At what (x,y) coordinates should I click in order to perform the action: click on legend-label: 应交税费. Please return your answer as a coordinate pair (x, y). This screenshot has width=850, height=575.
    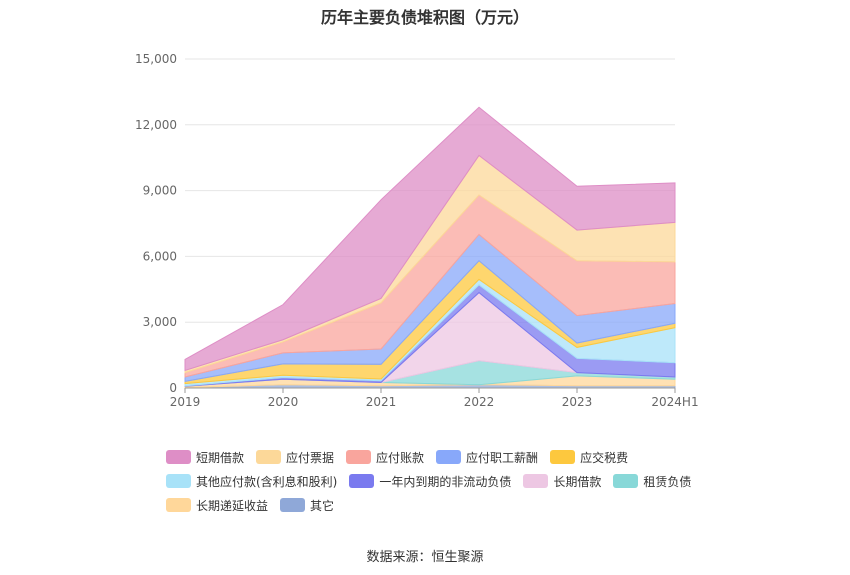
    Looking at the image, I should click on (604, 457).